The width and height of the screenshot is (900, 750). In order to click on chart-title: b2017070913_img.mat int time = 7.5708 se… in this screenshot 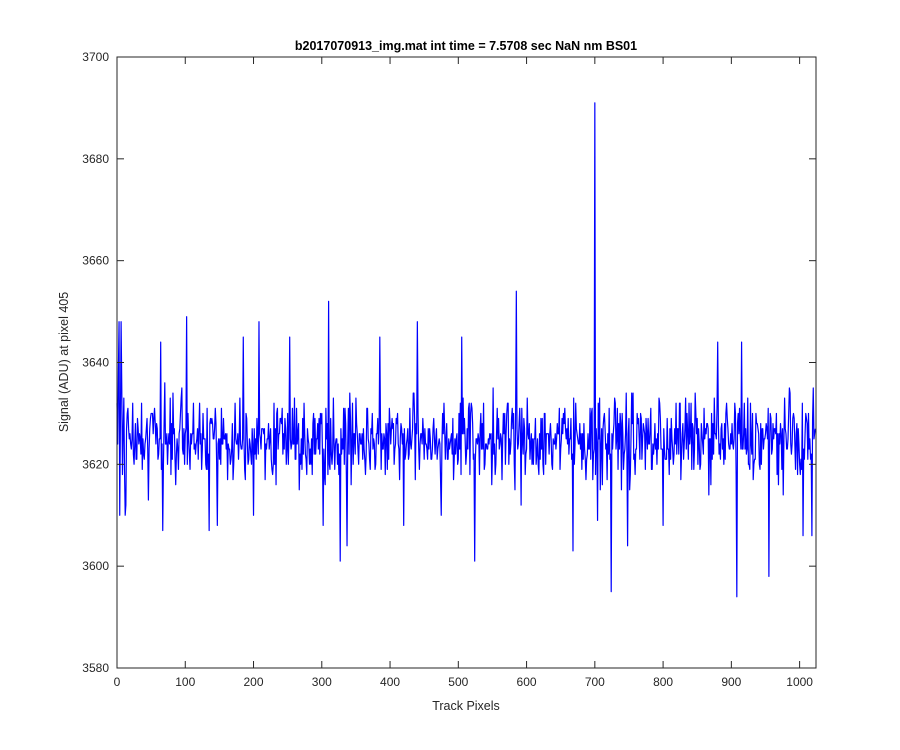, I will do `click(466, 46)`.